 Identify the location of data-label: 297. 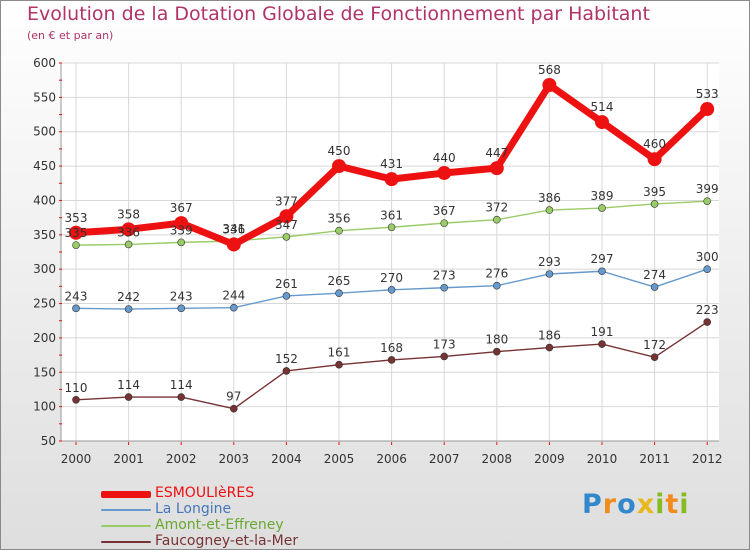
(602, 259).